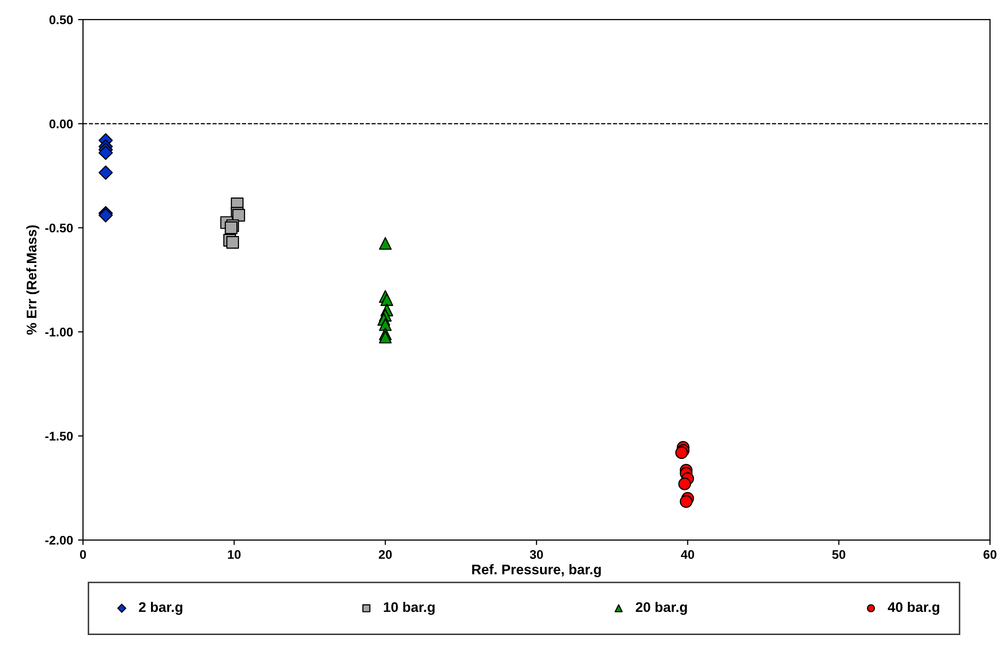  I want to click on legend-label: 40 bar.g, so click(914, 608).